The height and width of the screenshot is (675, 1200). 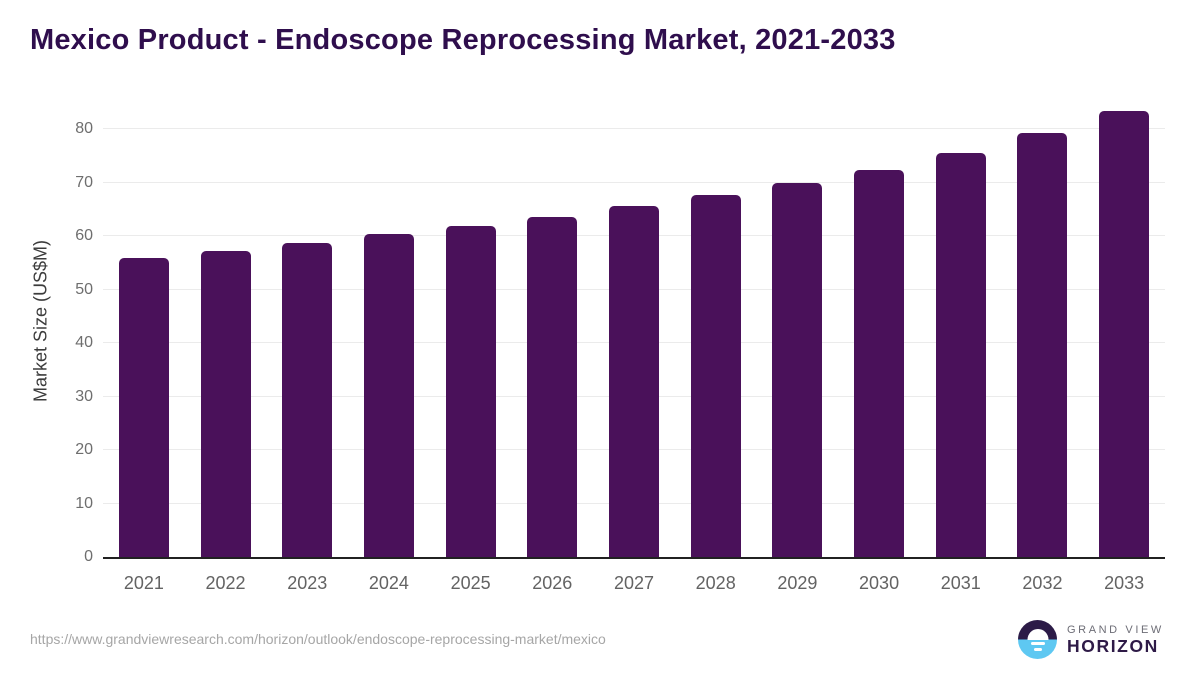 What do you see at coordinates (879, 583) in the screenshot?
I see `x-tick-label: 2030` at bounding box center [879, 583].